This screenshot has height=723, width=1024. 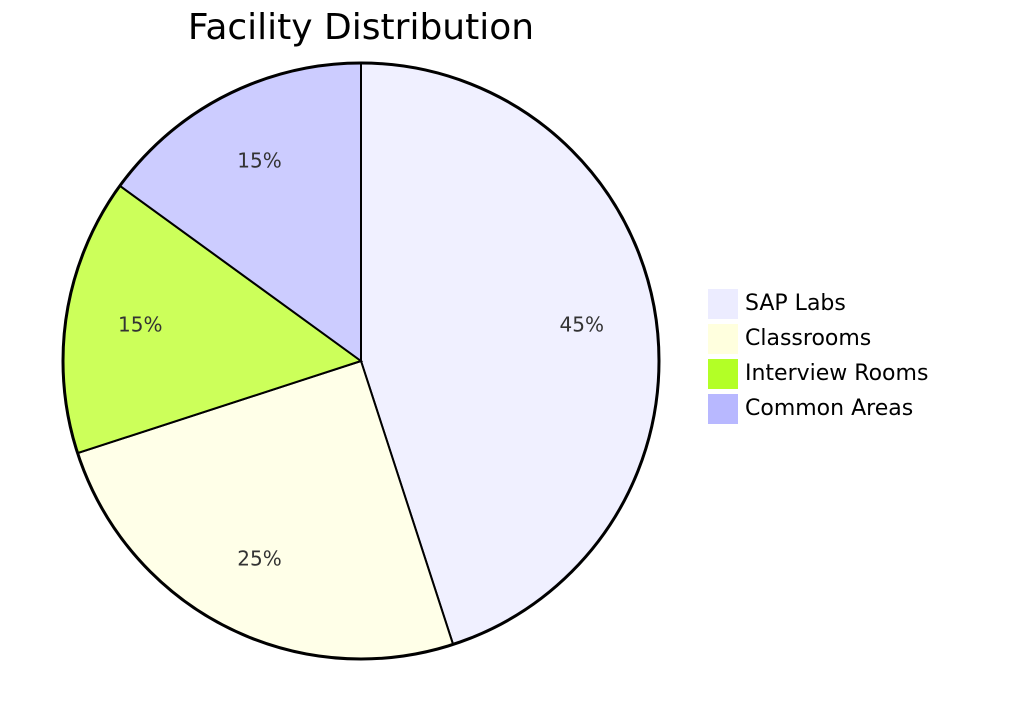 I want to click on legend-label-interview-rooms: Interview Rooms, so click(x=836, y=373).